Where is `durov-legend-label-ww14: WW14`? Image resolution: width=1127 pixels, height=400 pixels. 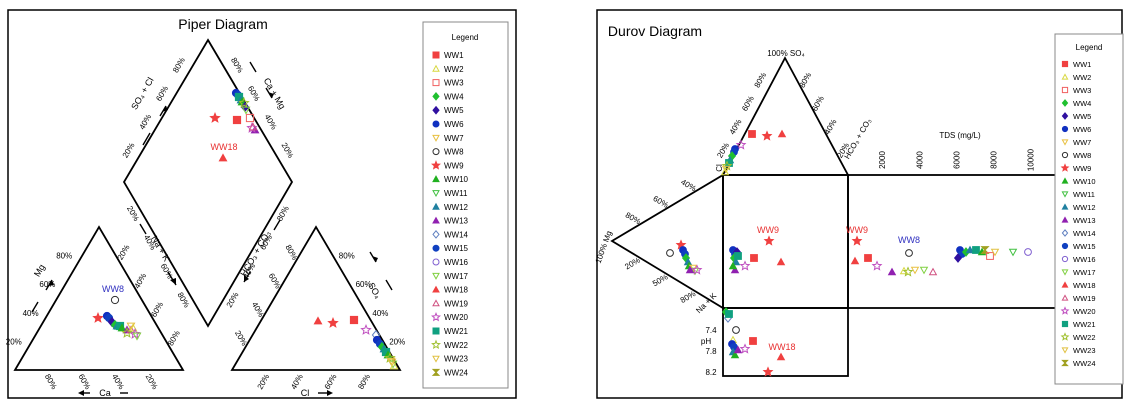 durov-legend-label-ww14: WW14 is located at coordinates (1084, 233).